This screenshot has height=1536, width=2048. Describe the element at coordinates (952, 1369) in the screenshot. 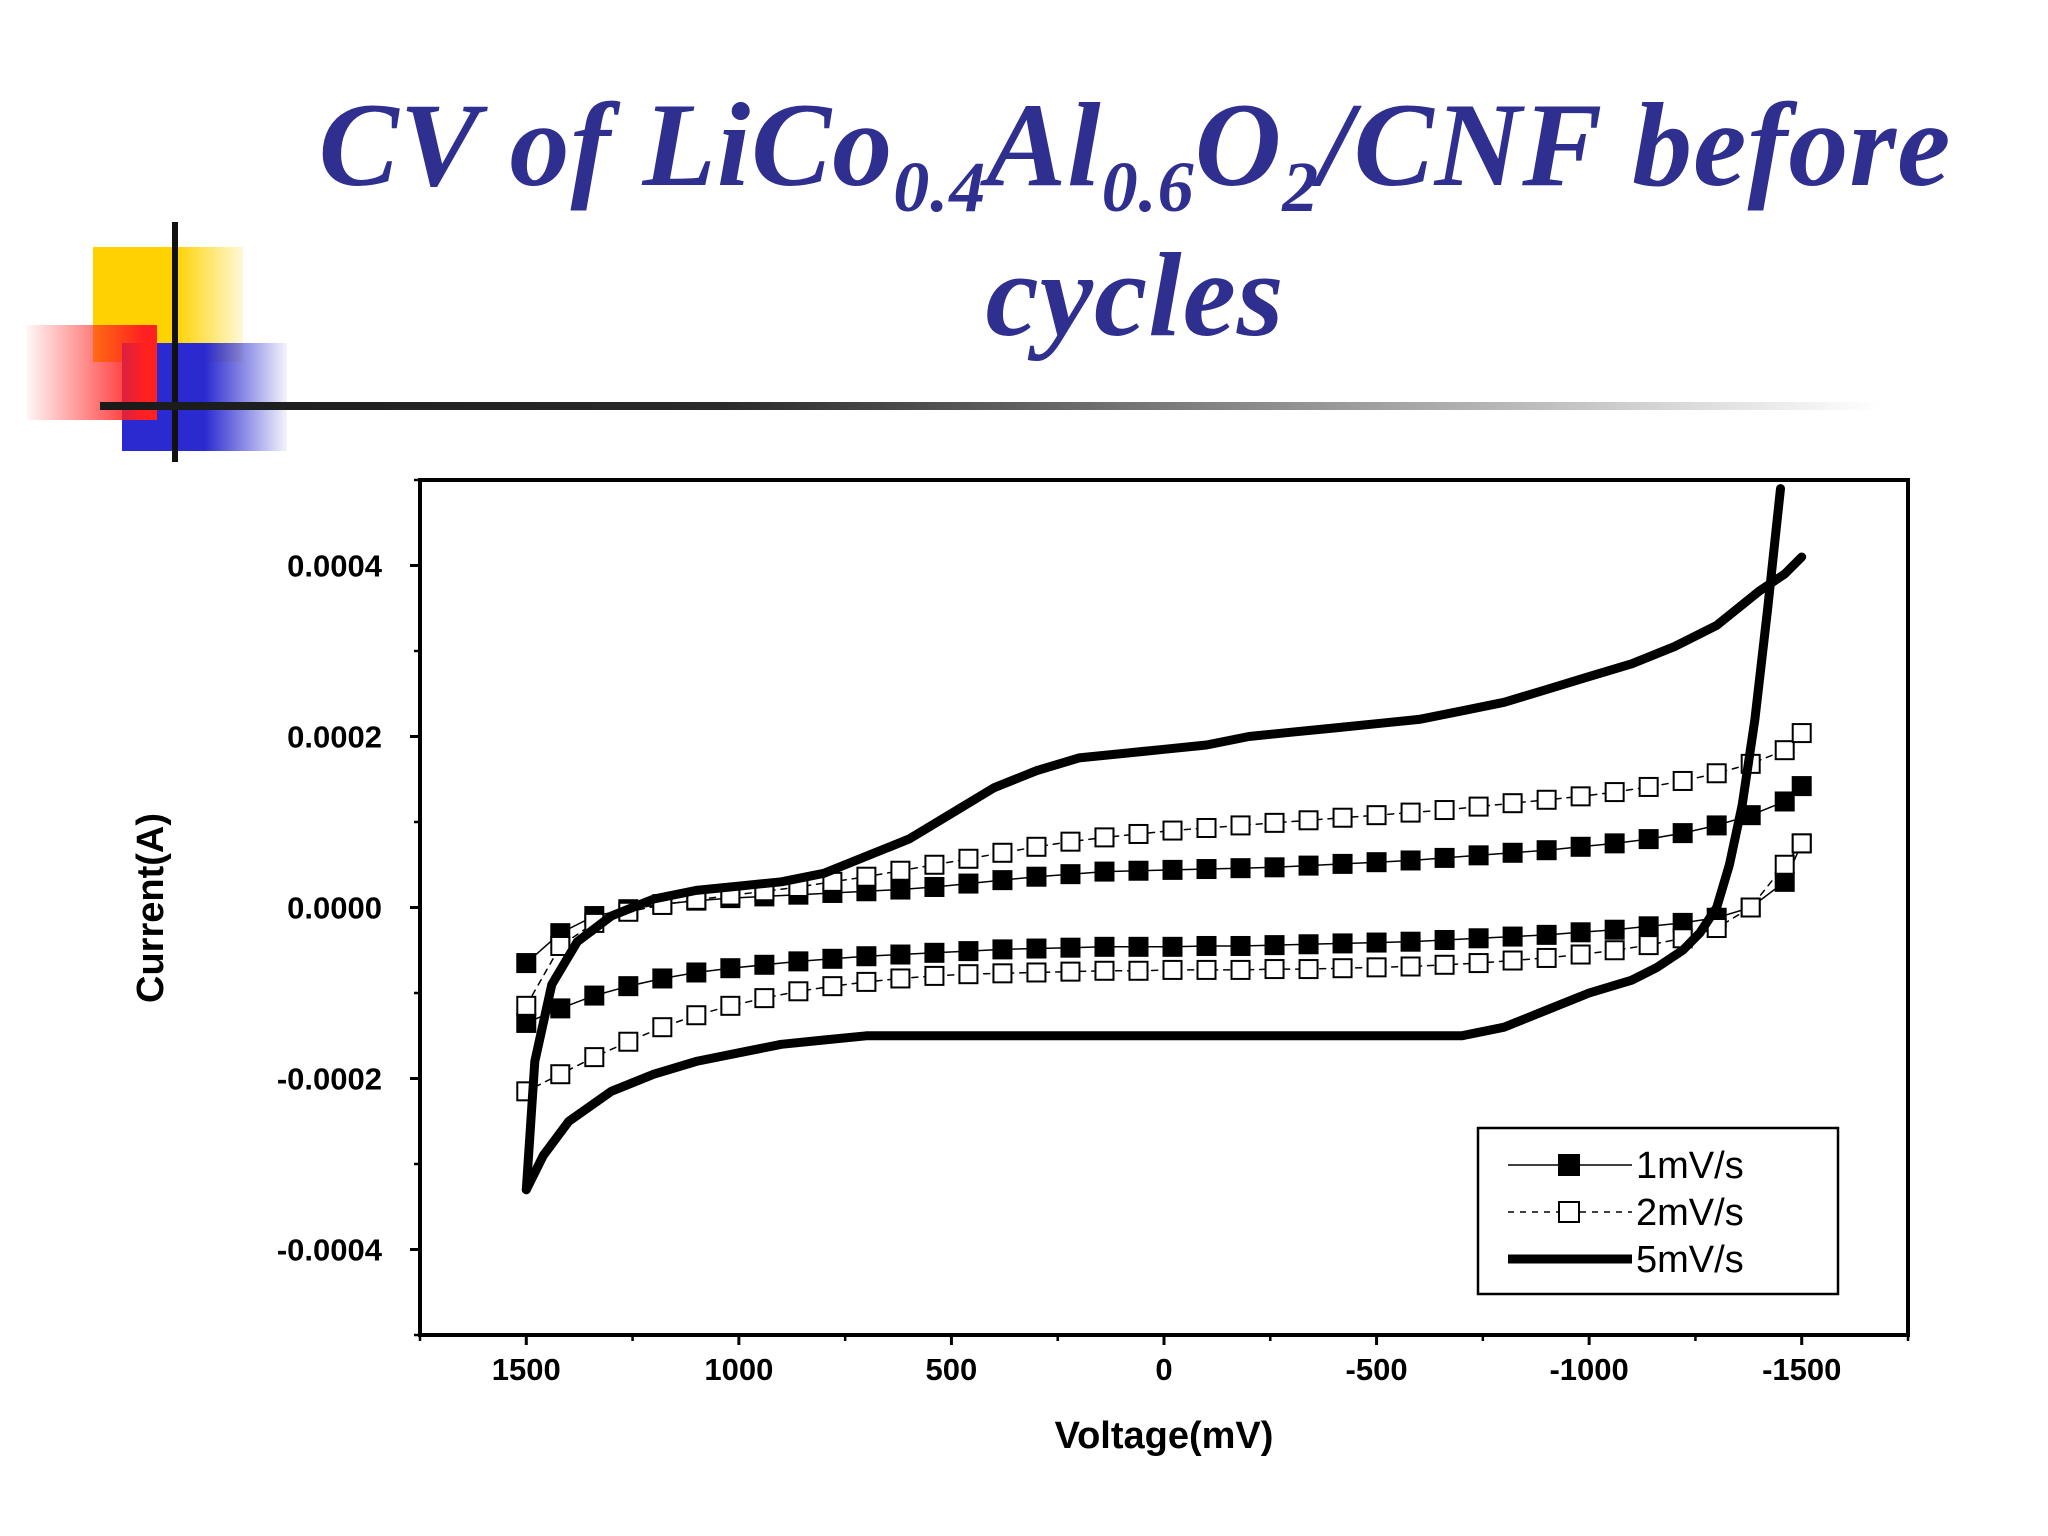

I see `x-tick-label: 500` at that location.